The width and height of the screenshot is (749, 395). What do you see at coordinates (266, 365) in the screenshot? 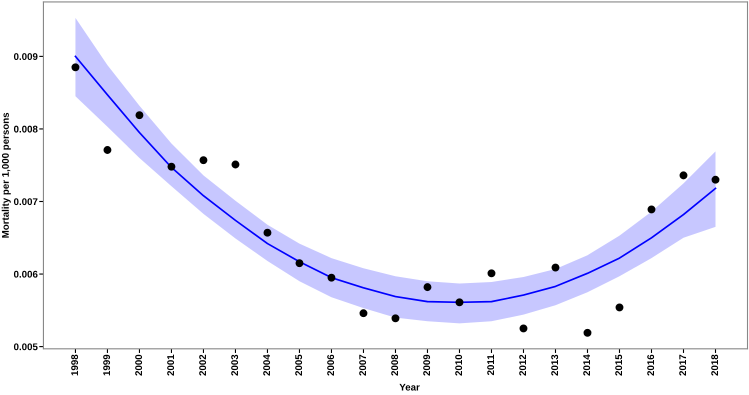
I see `x-tick-label: 2004` at bounding box center [266, 365].